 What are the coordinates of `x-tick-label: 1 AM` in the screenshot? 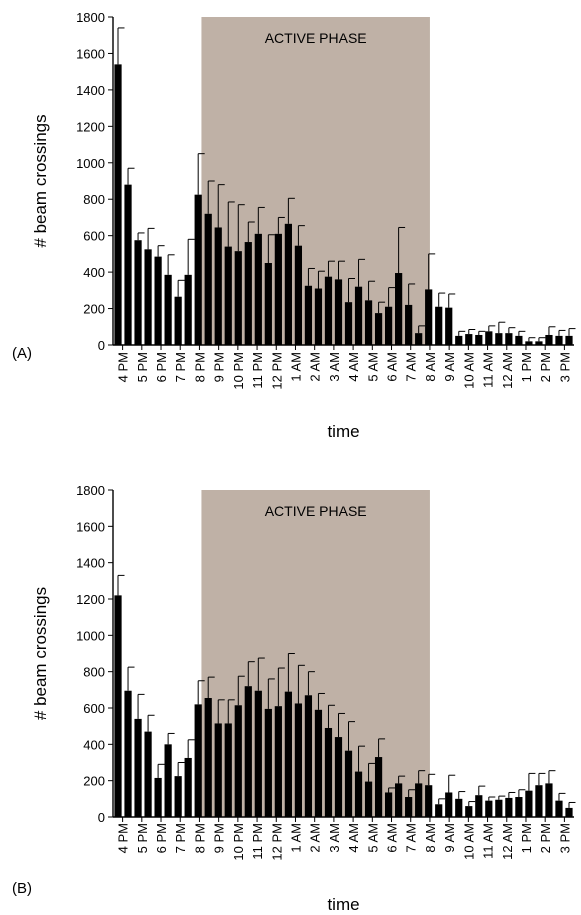 It's located at (295, 838).